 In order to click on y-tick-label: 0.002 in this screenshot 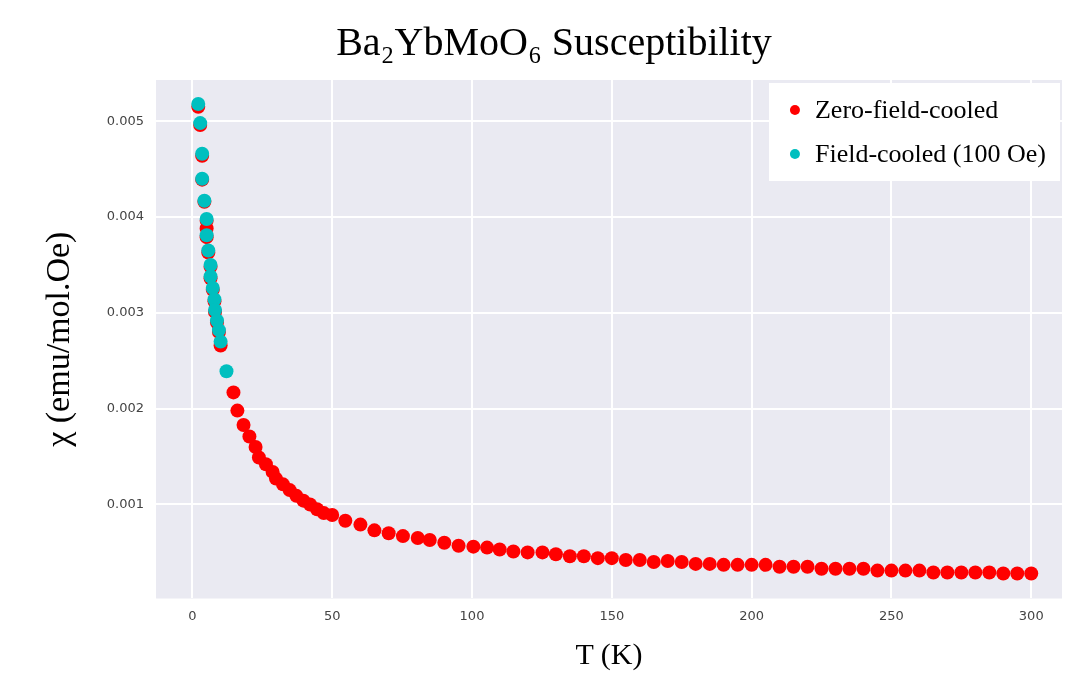, I will do `click(125, 408)`.